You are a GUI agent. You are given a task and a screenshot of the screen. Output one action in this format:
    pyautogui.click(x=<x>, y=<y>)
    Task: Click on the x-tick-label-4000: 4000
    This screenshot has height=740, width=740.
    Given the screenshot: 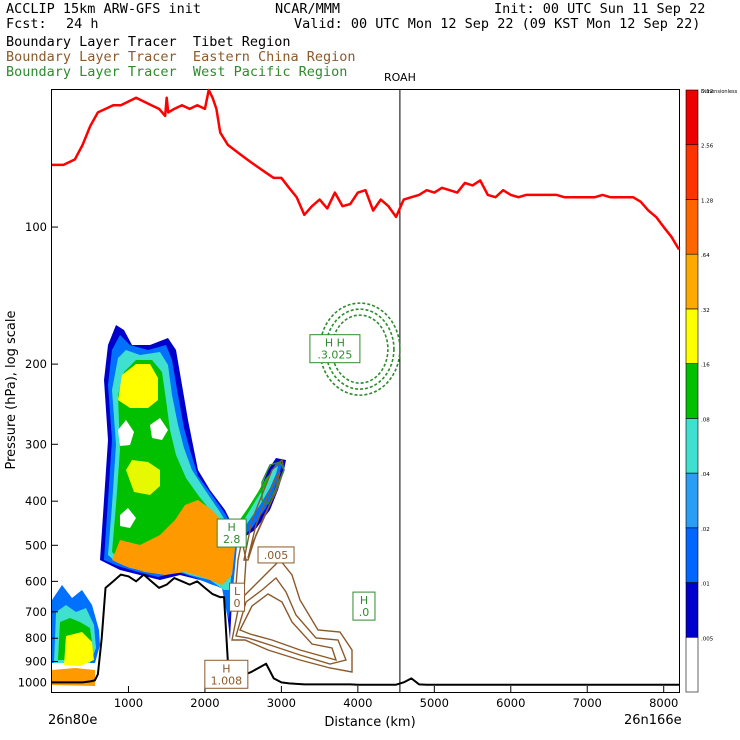 What is the action you would take?
    pyautogui.click(x=357, y=703)
    